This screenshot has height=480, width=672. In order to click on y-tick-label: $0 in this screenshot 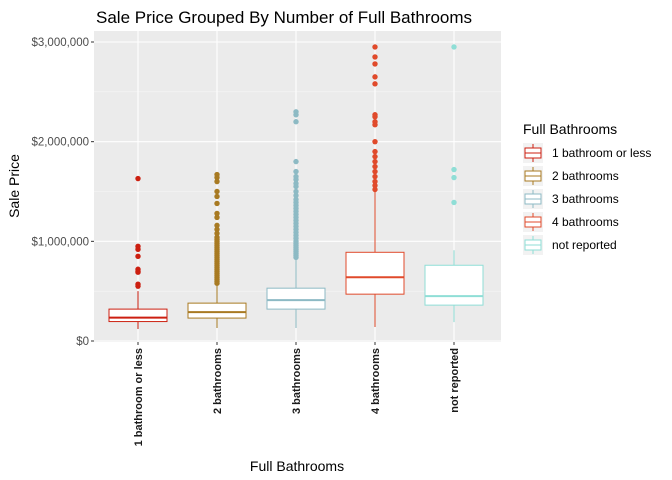, I will do `click(82, 342)`.